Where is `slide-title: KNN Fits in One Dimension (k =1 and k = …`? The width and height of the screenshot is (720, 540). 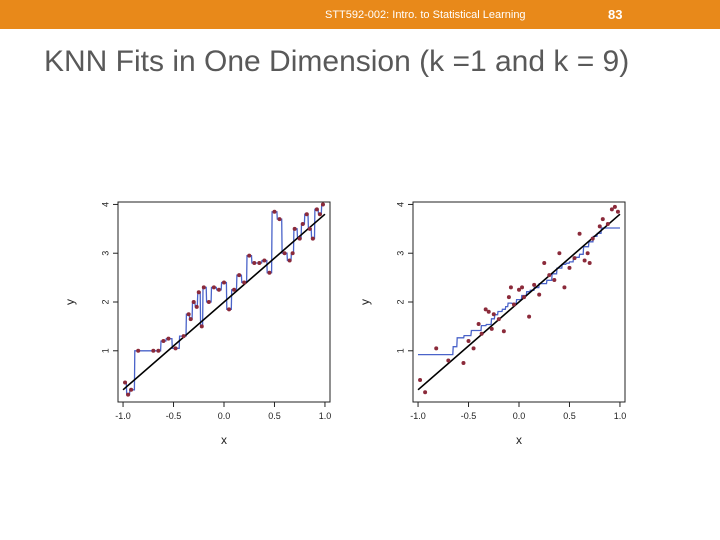
slide-title: KNN Fits in One Dimension (k =1 and k = … is located at coordinates (337, 61).